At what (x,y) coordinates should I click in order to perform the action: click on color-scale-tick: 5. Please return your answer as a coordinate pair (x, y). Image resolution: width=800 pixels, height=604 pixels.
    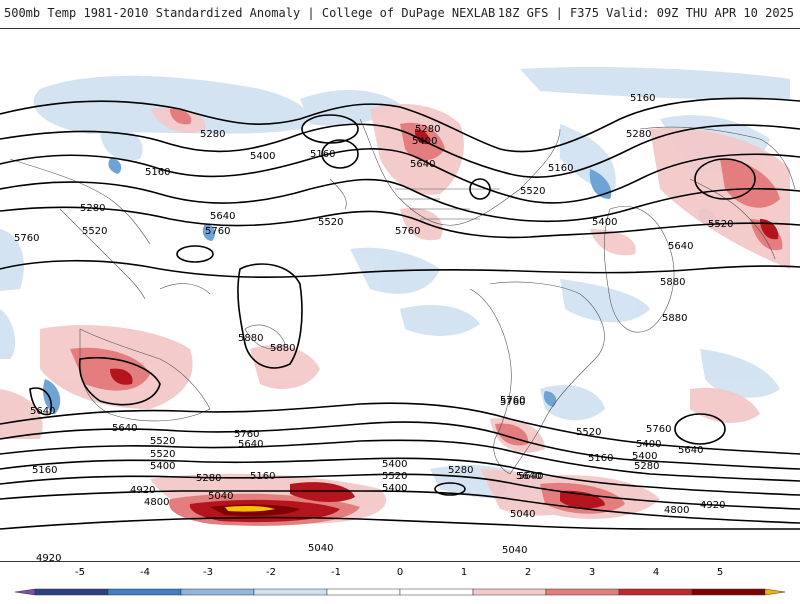
    Looking at the image, I should click on (720, 572).